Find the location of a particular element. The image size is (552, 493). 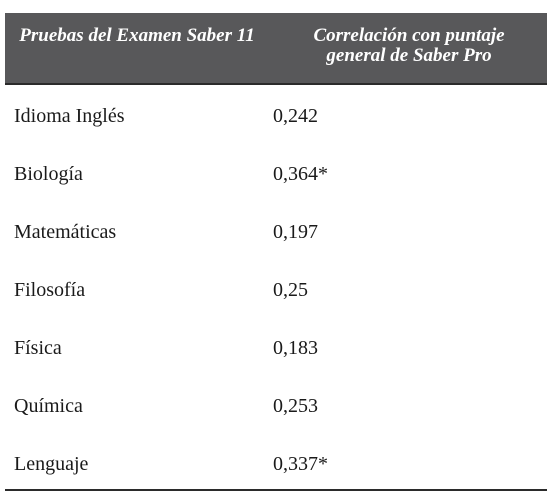

test-name: Matemáticas is located at coordinates (65, 232).